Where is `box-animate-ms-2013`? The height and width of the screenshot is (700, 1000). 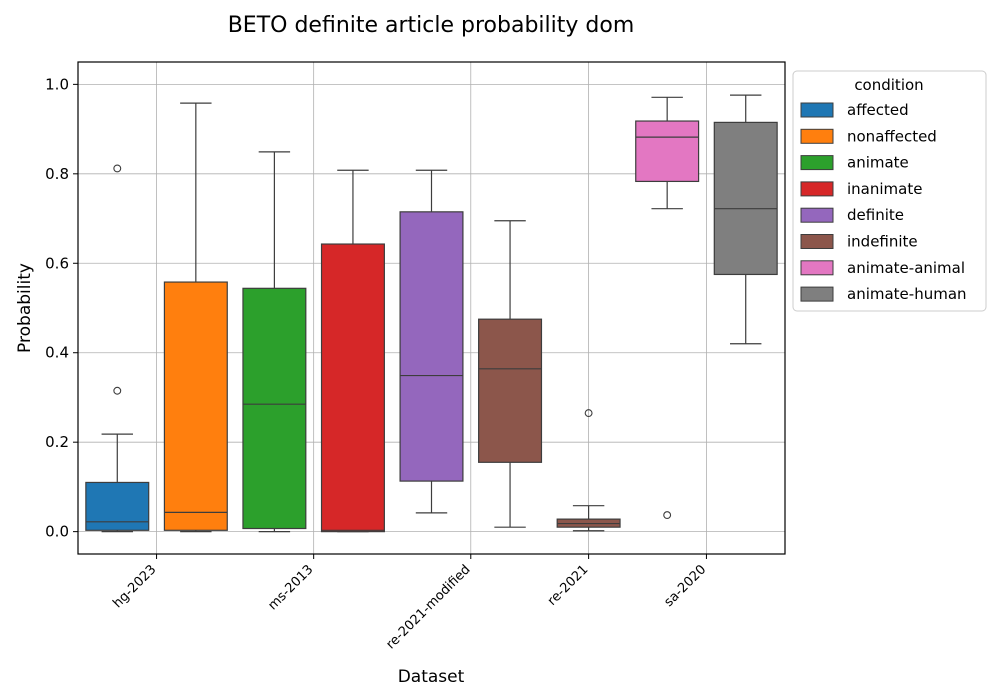 box-animate-ms-2013 is located at coordinates (274, 342).